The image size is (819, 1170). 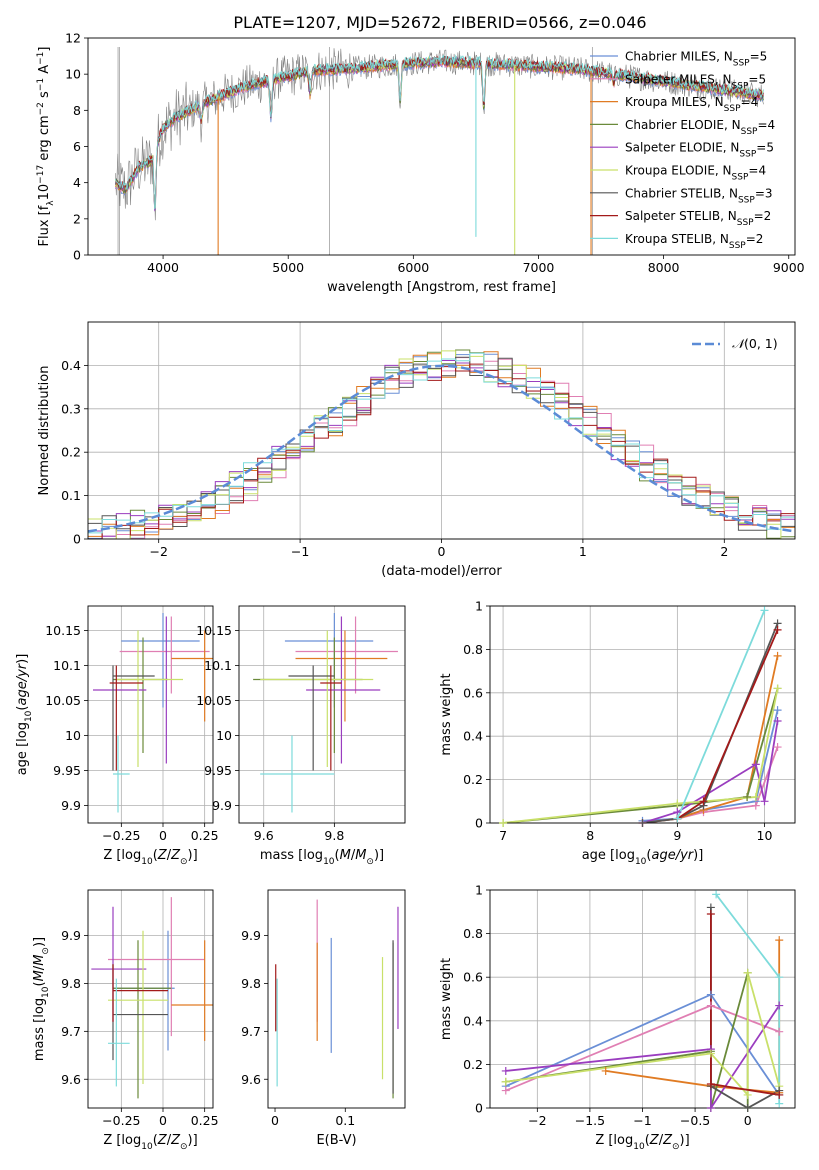 I want to click on mass-vs-z-plot, so click(x=152, y=998).